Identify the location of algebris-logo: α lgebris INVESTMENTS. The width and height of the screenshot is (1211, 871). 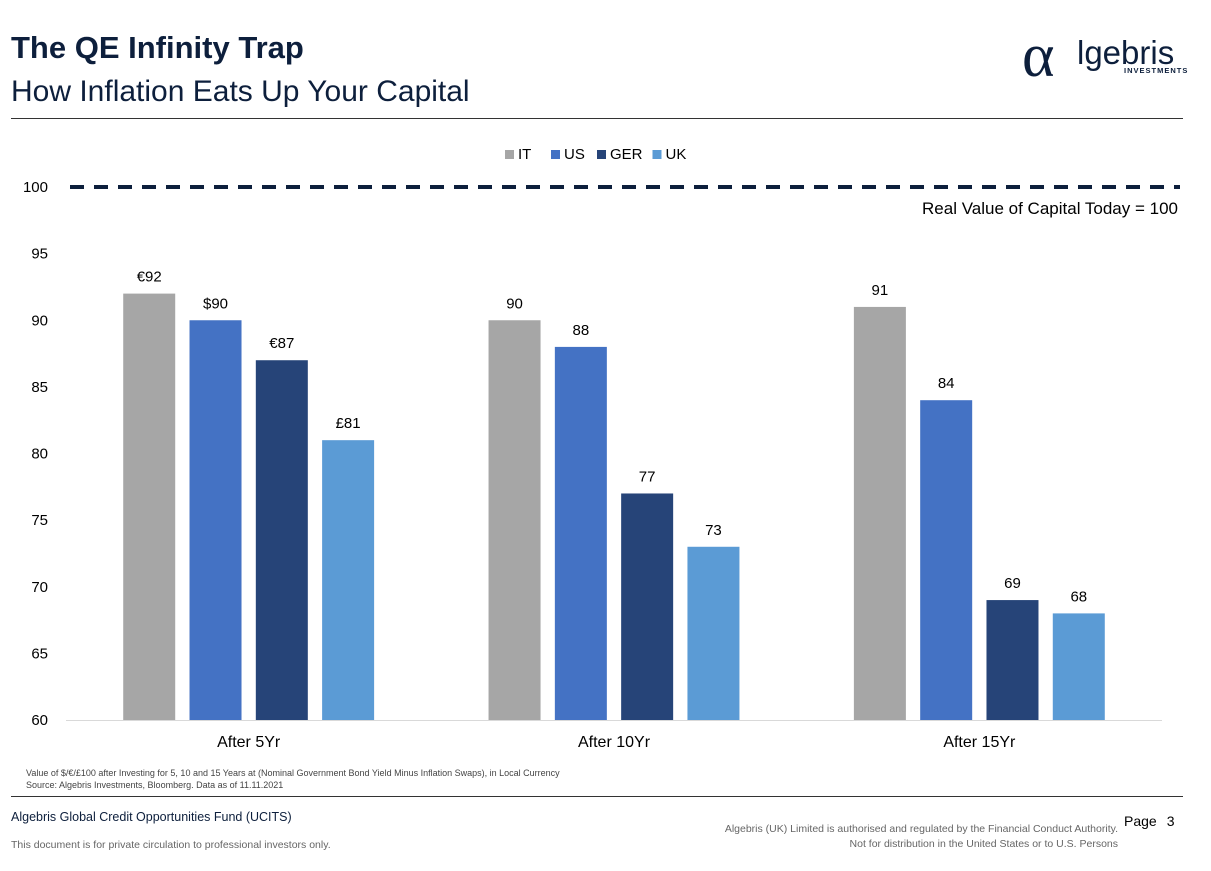
(1105, 56).